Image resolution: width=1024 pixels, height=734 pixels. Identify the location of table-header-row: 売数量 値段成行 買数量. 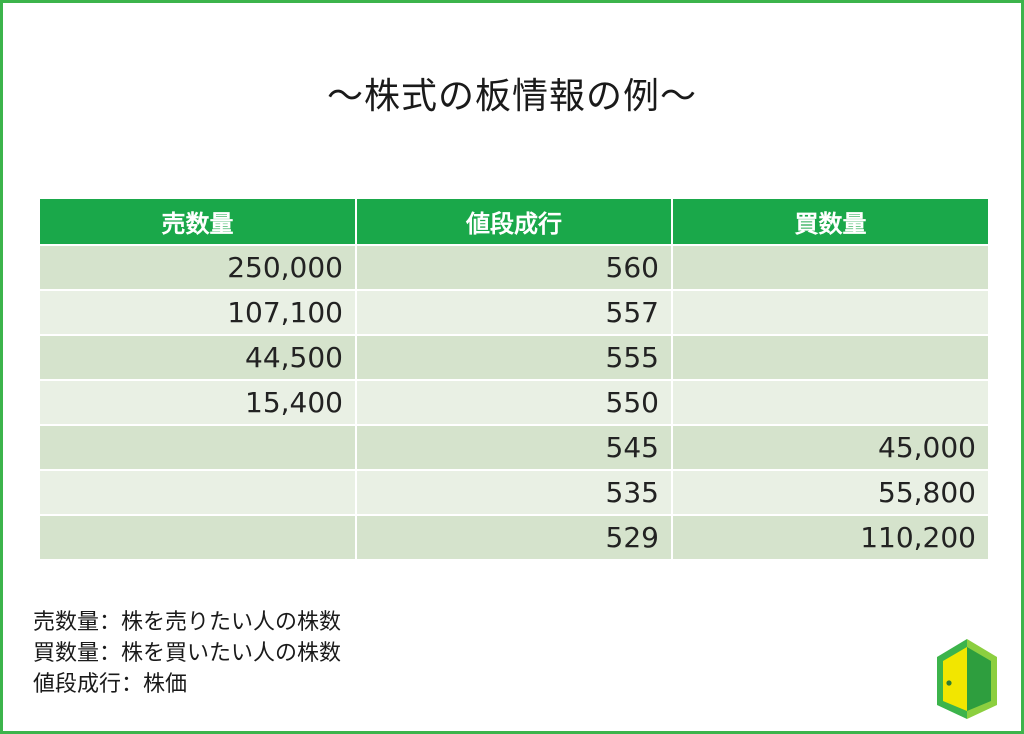
(514, 222).